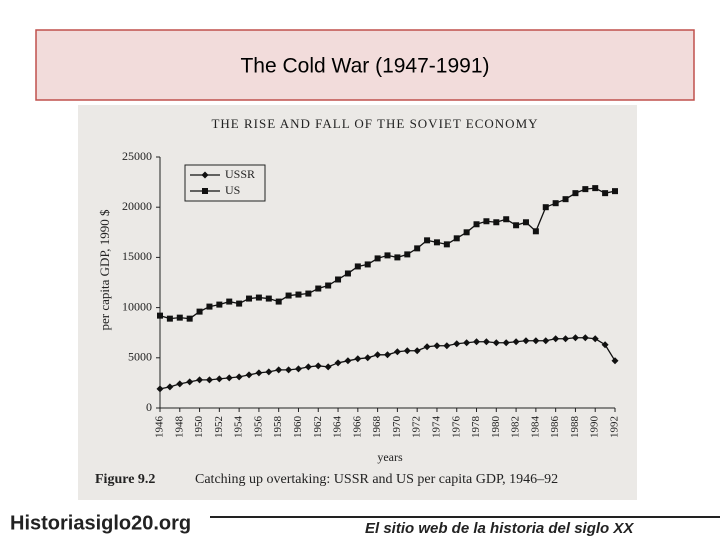 Image resolution: width=720 pixels, height=540 pixels. What do you see at coordinates (397, 427) in the screenshot?
I see `x-tick-label: 1970` at bounding box center [397, 427].